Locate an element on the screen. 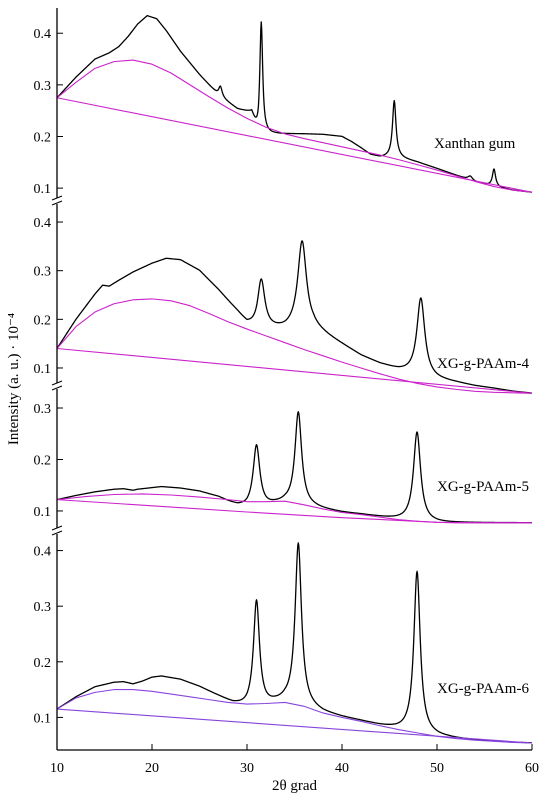 This screenshot has height=799, width=550. panel-1-amorphous-line is located at coordinates (294, 126).